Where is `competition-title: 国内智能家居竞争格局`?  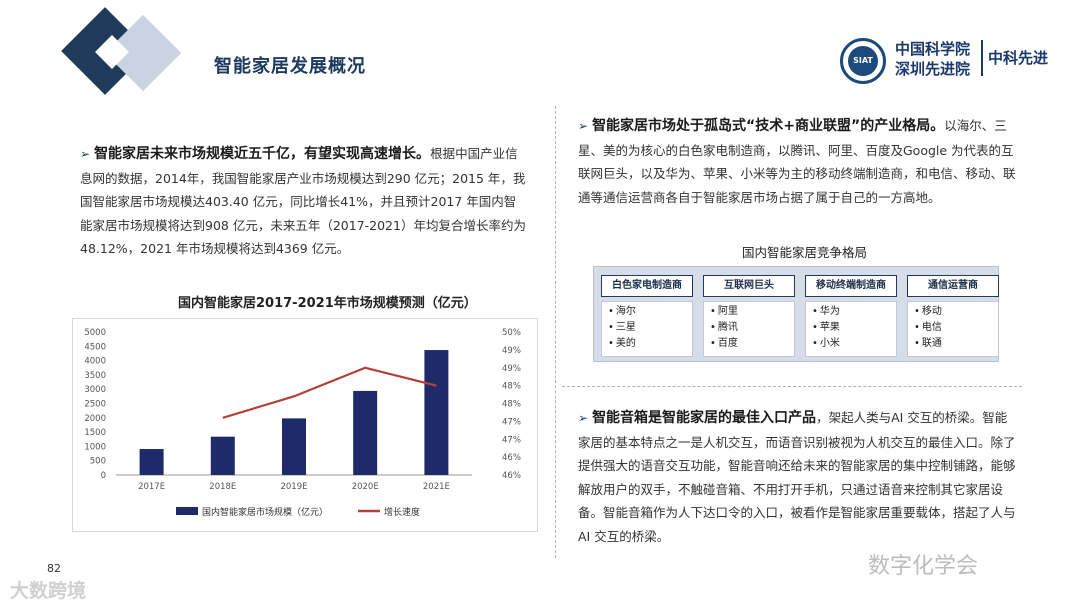 competition-title: 国内智能家居竞争格局 is located at coordinates (805, 252).